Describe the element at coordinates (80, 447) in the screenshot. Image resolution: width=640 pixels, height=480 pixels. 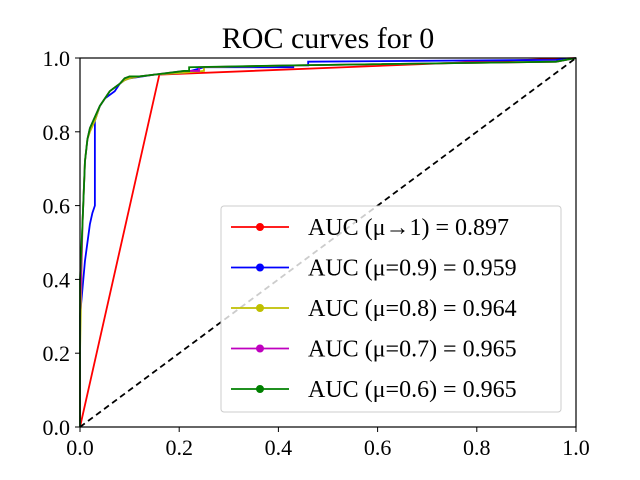
I see `x-tick-label: 0.0` at that location.